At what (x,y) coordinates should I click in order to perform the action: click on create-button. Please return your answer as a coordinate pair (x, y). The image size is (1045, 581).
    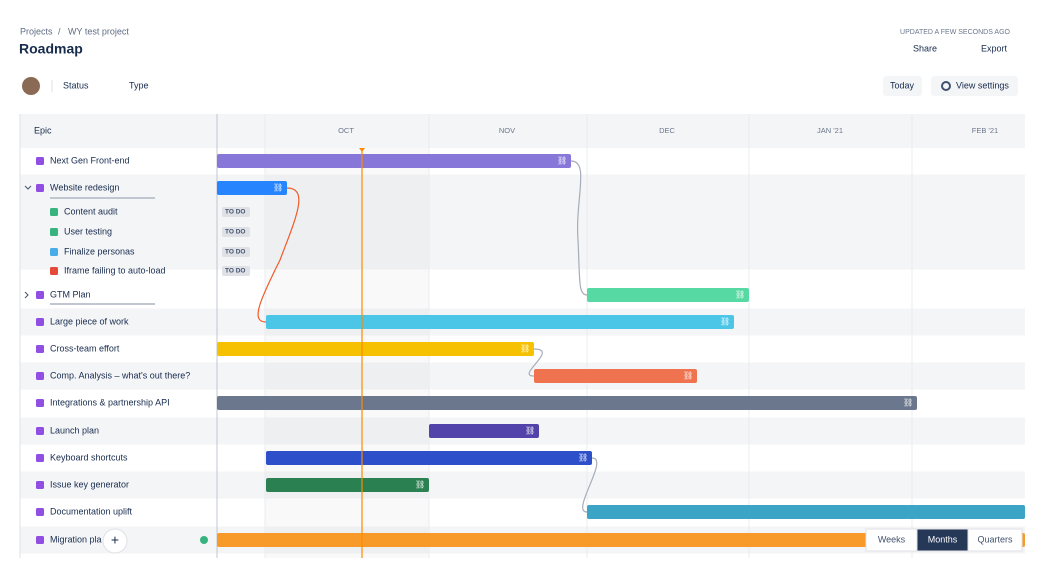
    Looking at the image, I should click on (115, 541).